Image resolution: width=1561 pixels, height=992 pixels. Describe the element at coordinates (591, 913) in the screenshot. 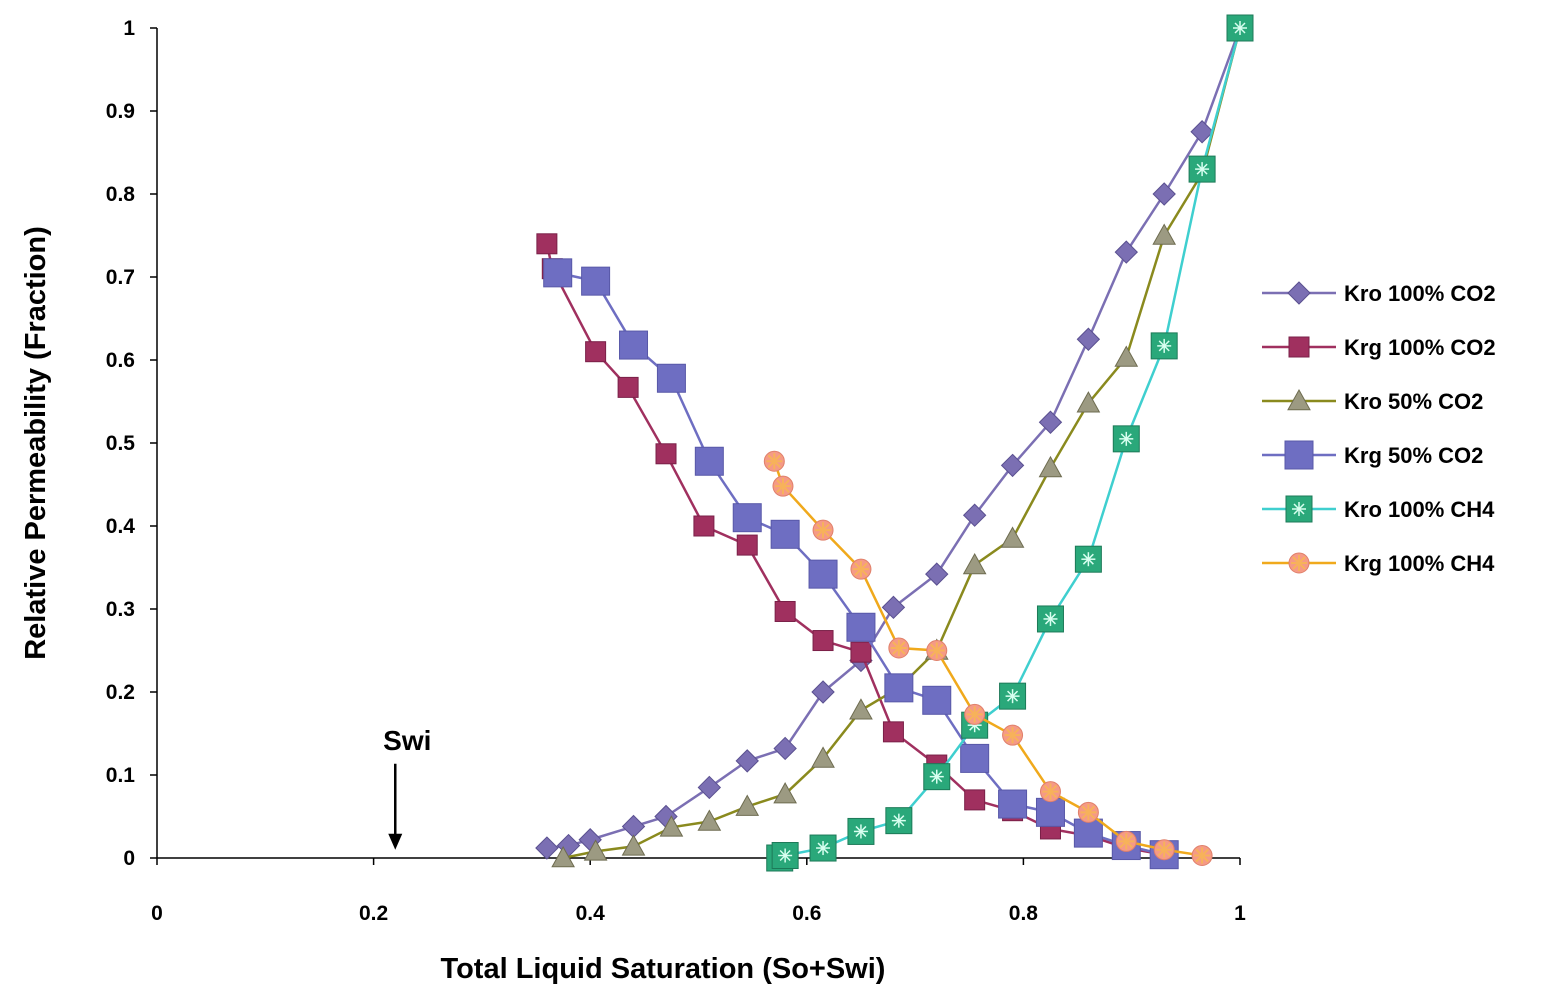

I see `x-tick-label: 0.4` at that location.